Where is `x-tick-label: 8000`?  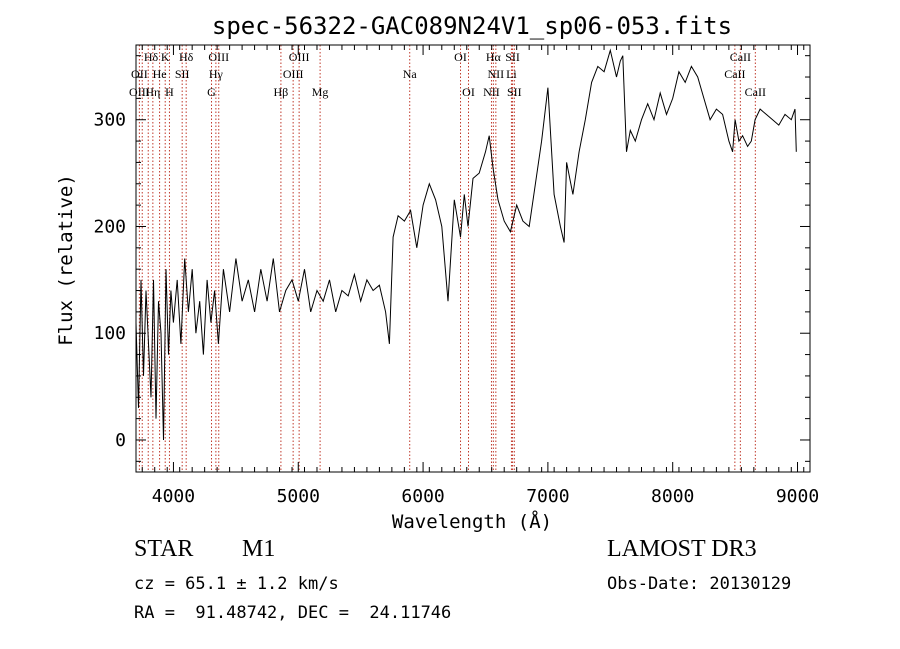
x-tick-label: 8000 is located at coordinates (672, 496).